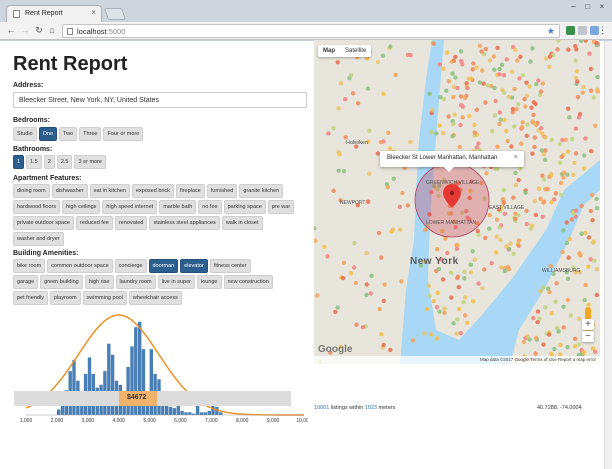  Describe the element at coordinates (602, 6) in the screenshot. I see `close-window-button: ×` at that location.